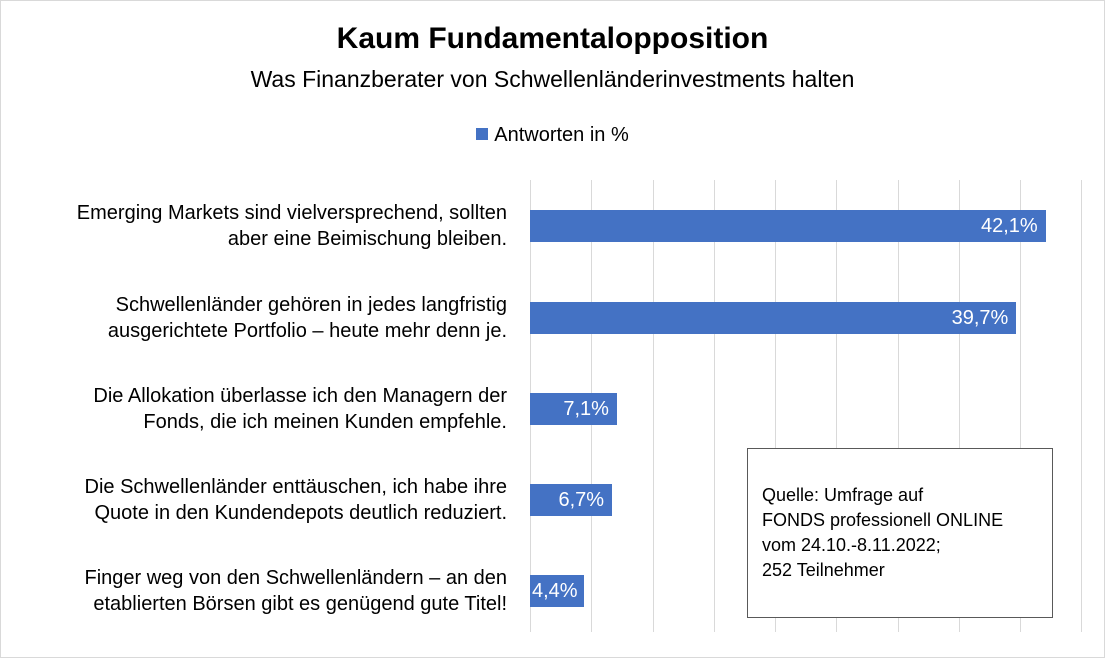 The image size is (1105, 658). Describe the element at coordinates (581, 500) in the screenshot. I see `data-label: 6,7%` at that location.